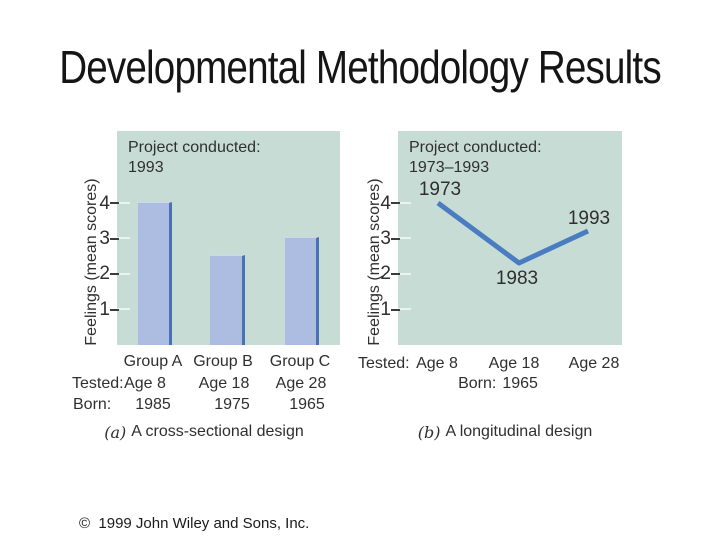 Image resolution: width=720 pixels, height=540 pixels. I want to click on chart-b-conducted-title: Project conducted: 1973–1993, so click(475, 158).